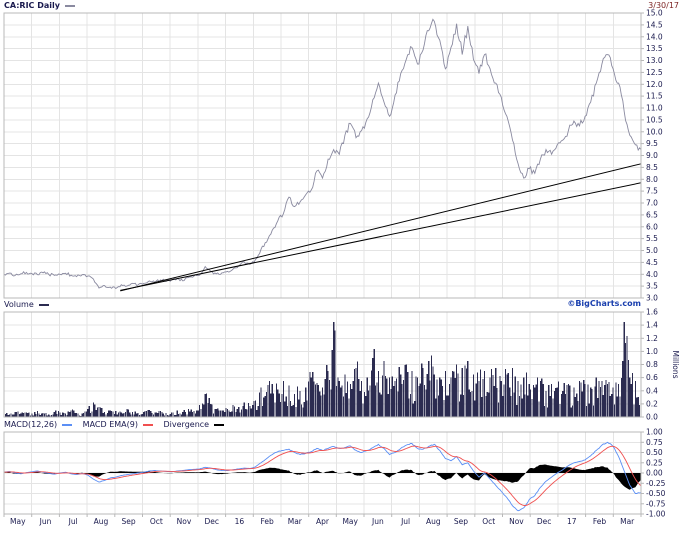 The image size is (681, 535). What do you see at coordinates (656, 493) in the screenshot?
I see `svg-text: -0.50` at bounding box center [656, 493].